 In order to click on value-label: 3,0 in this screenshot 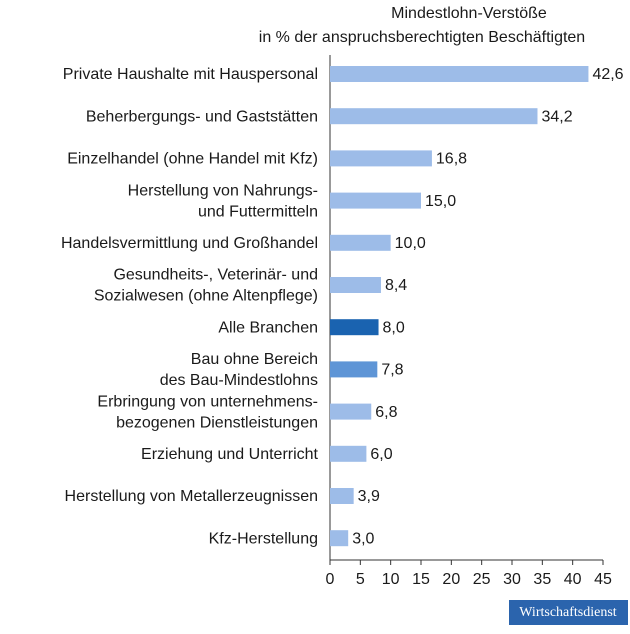, I will do `click(363, 538)`.